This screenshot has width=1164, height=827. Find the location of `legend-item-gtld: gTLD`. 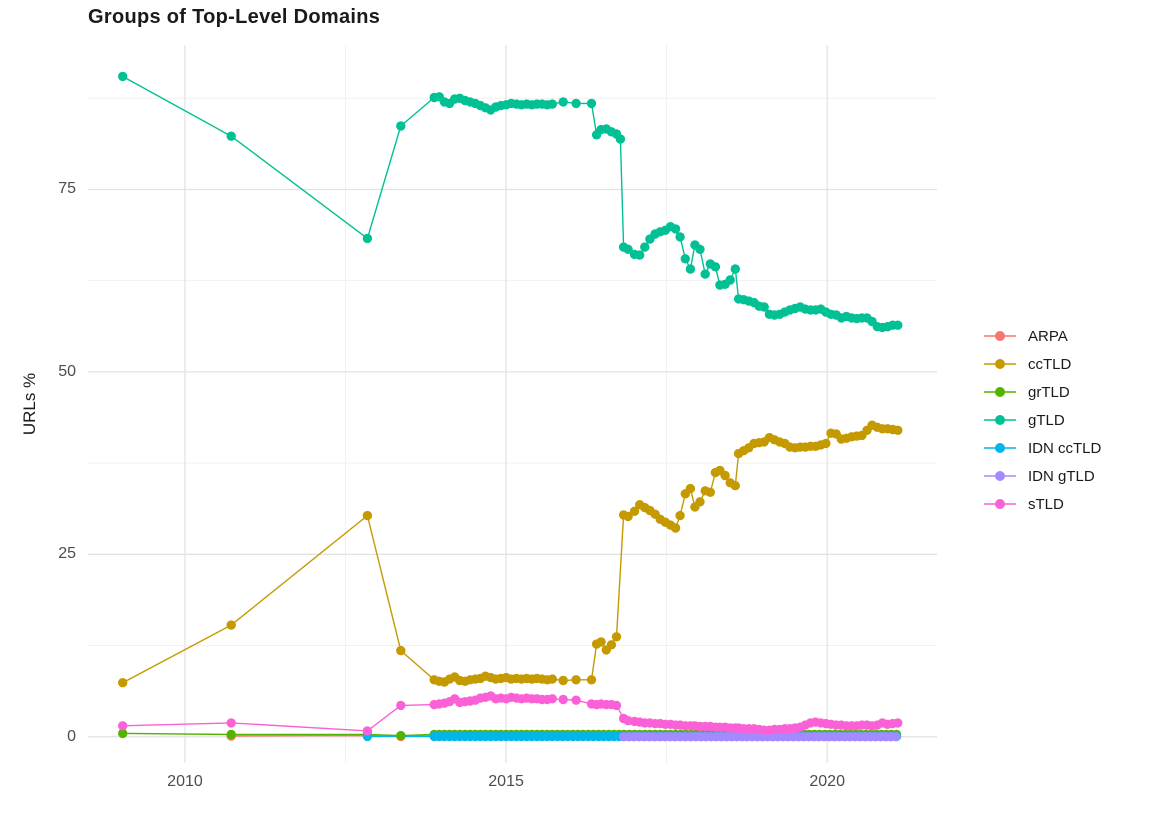

legend-item-gtld: gTLD is located at coordinates (1042, 420).